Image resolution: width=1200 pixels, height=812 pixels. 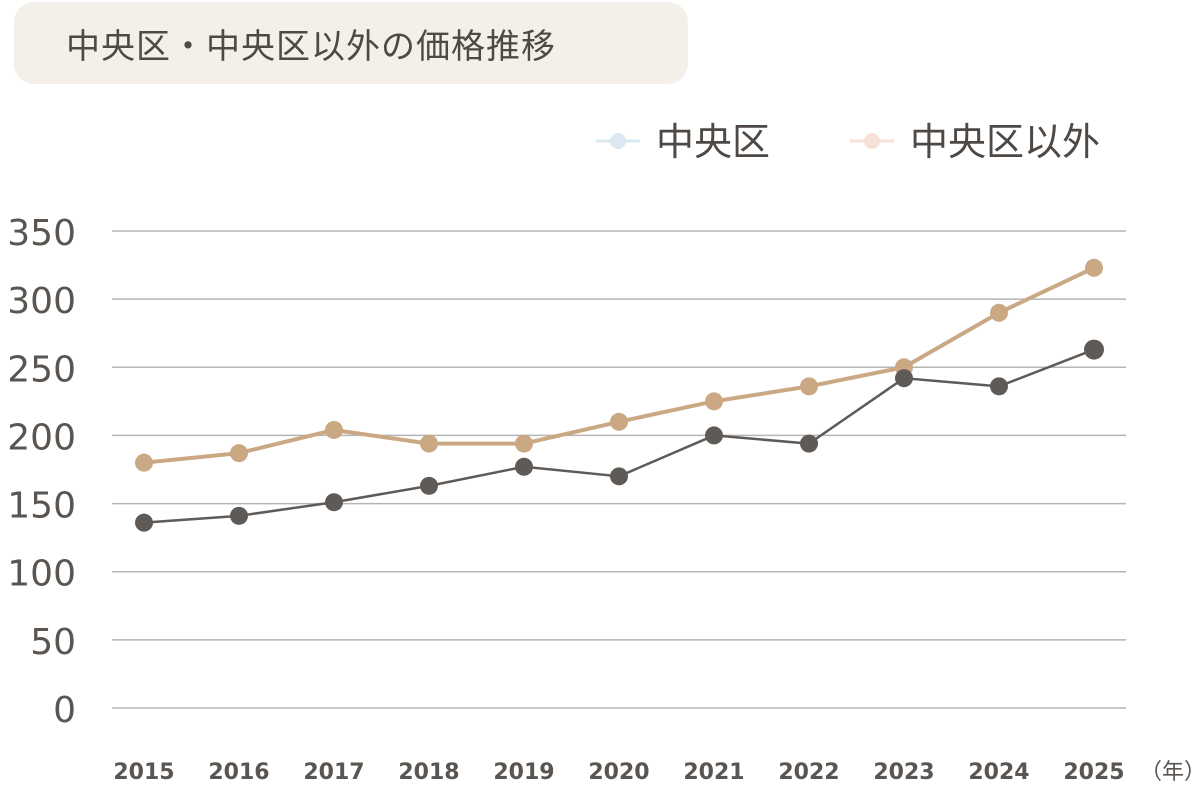 What do you see at coordinates (41, 369) in the screenshot?
I see `y-tick-label: 250` at bounding box center [41, 369].